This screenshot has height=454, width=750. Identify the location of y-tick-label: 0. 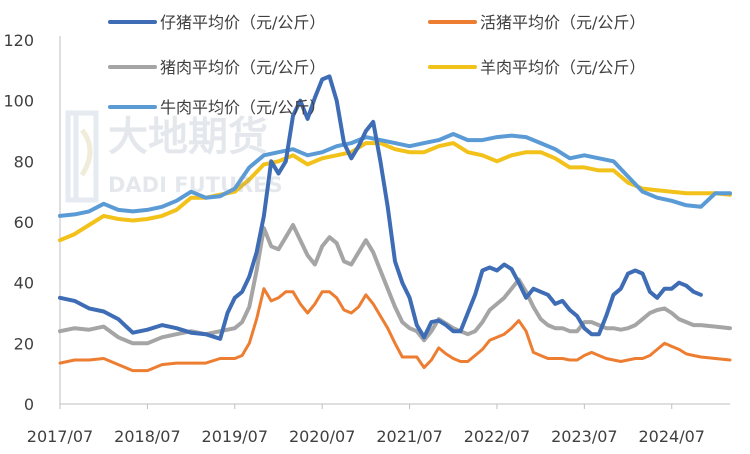
(29, 404).